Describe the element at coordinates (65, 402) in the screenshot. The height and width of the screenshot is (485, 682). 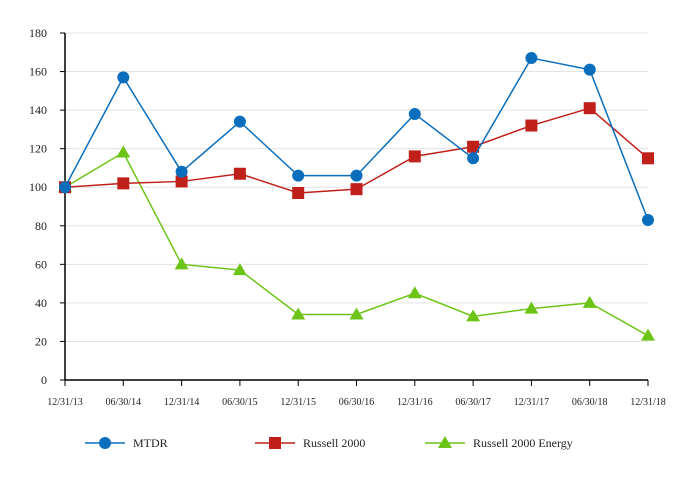
I see `x-tick-label: 12/31/13` at that location.